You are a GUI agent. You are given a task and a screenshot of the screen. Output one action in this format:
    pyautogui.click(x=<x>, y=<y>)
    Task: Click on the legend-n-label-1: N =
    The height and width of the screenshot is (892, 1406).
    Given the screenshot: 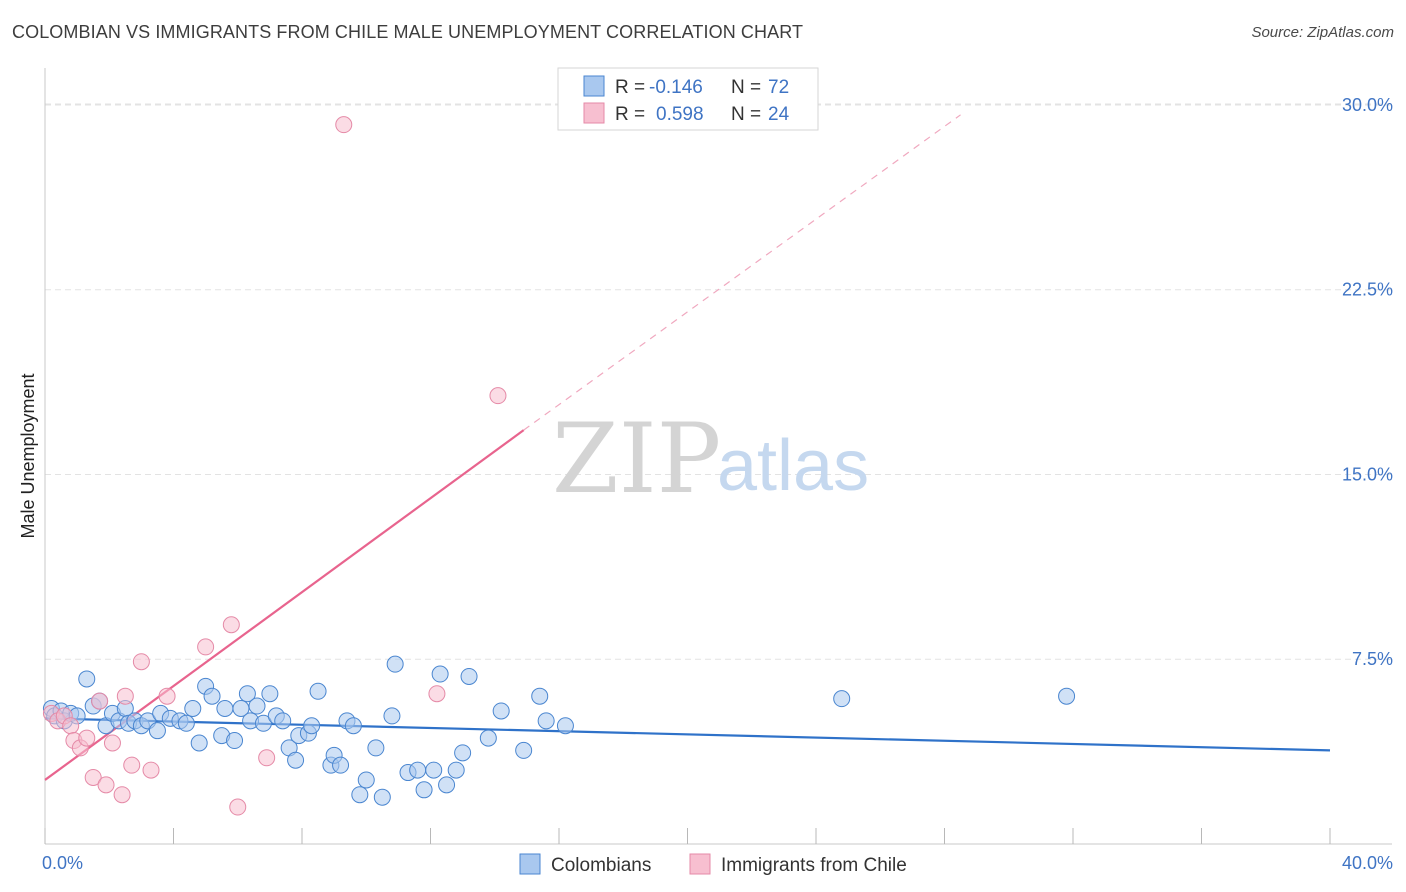 What is the action you would take?
    pyautogui.click(x=746, y=87)
    